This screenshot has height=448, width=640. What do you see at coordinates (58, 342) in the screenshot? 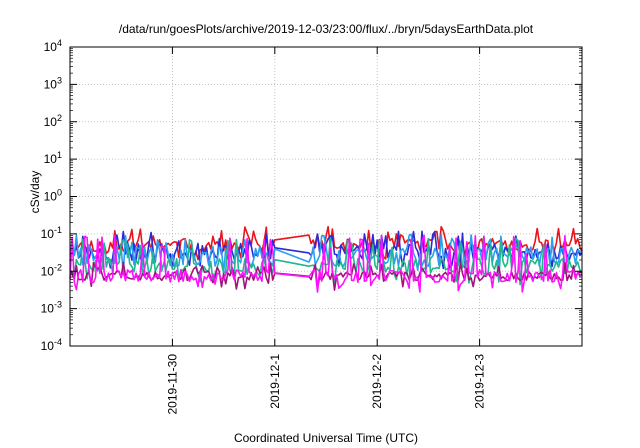
I see `y-tick-label-exponent: -4` at bounding box center [58, 342].